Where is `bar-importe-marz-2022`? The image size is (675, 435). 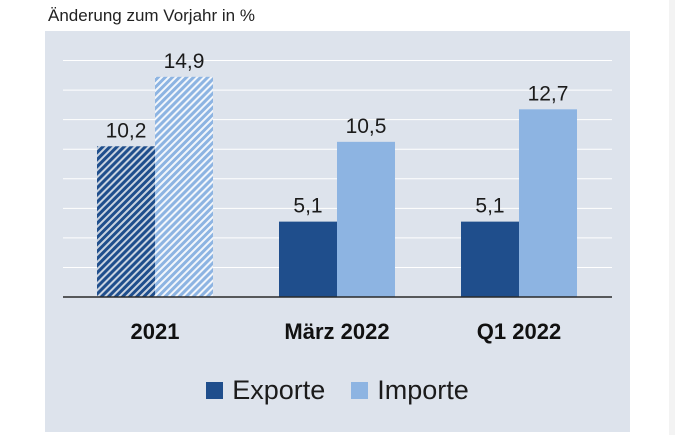 bar-importe-marz-2022 is located at coordinates (366, 219).